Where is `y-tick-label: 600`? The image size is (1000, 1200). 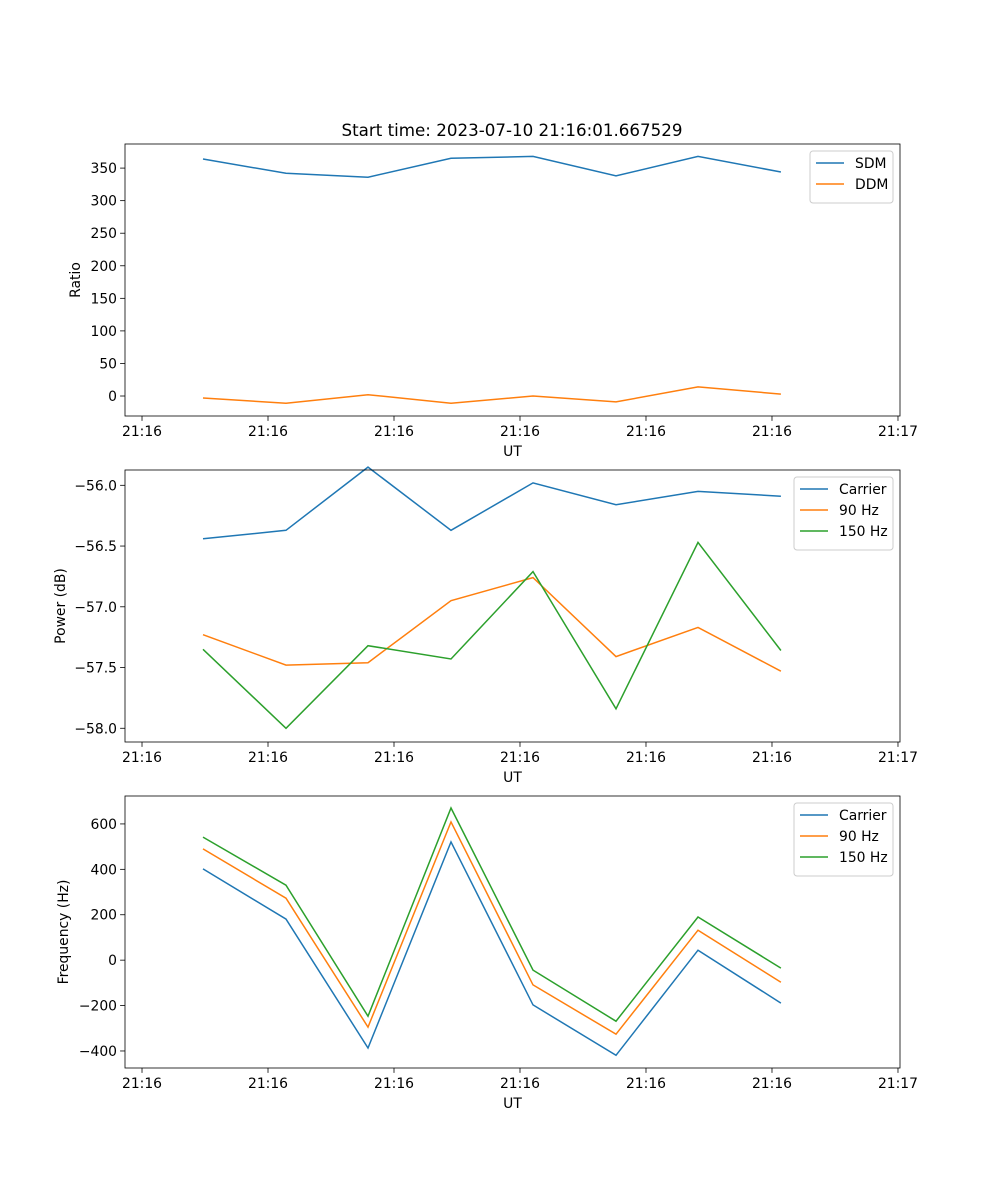 y-tick-label: 600 is located at coordinates (103, 825).